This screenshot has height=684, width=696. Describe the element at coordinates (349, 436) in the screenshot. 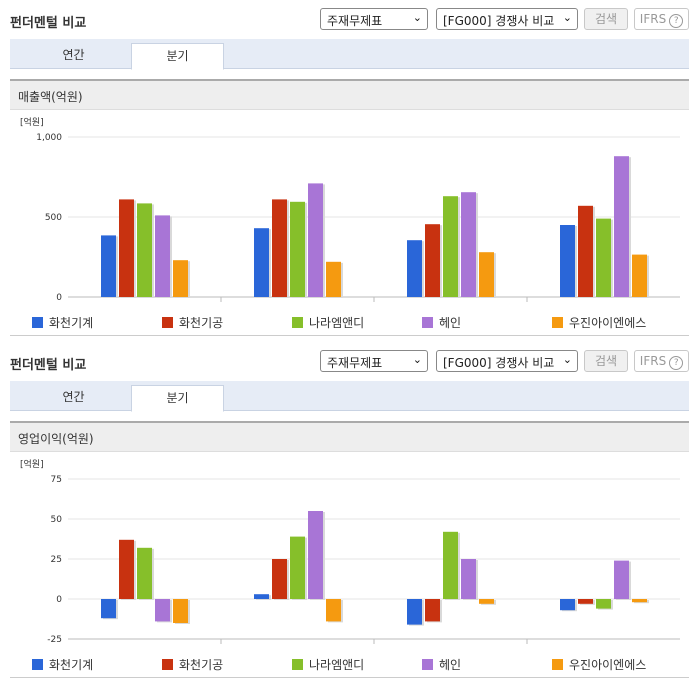

I see `chart-panel-header: 영업이익(억원)` at that location.